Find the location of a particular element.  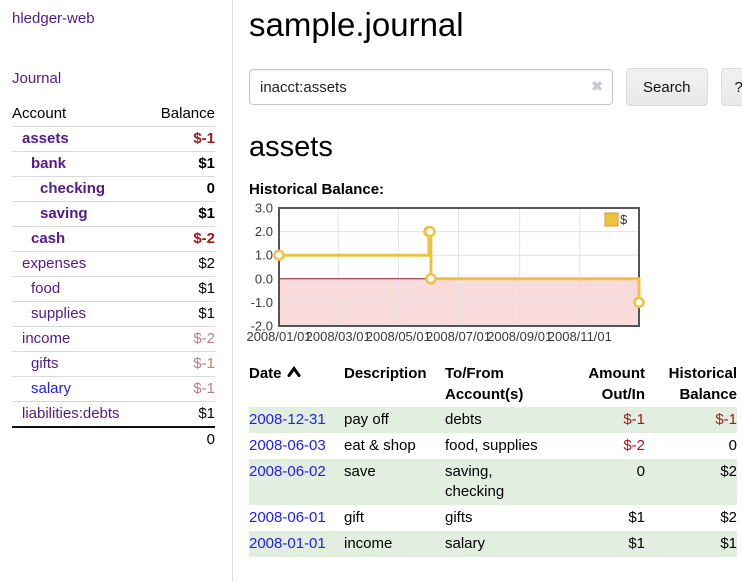

search-button: Search is located at coordinates (667, 87).